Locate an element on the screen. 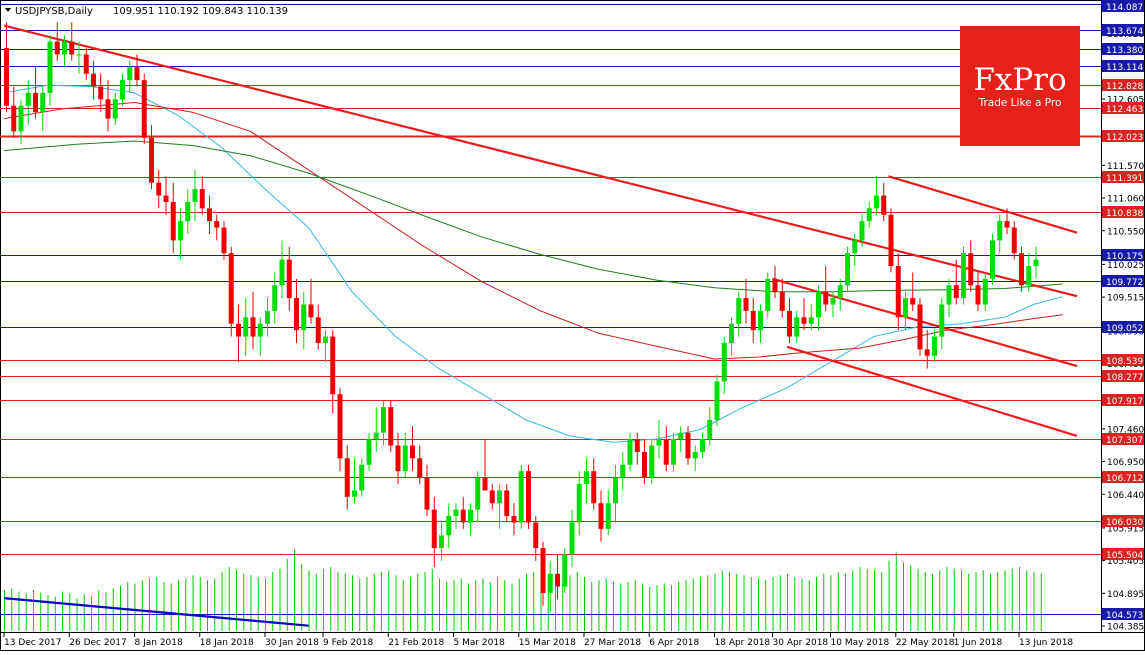 The width and height of the screenshot is (1145, 655). price-tag-label: 105.504 is located at coordinates (1124, 556).